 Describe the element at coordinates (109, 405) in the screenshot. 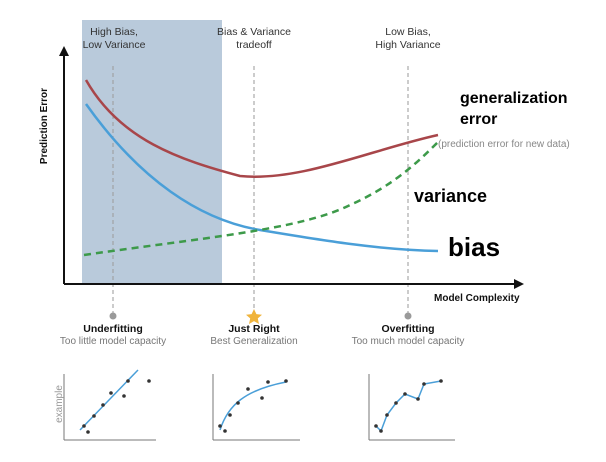

I see `example-underfit-plot` at that location.